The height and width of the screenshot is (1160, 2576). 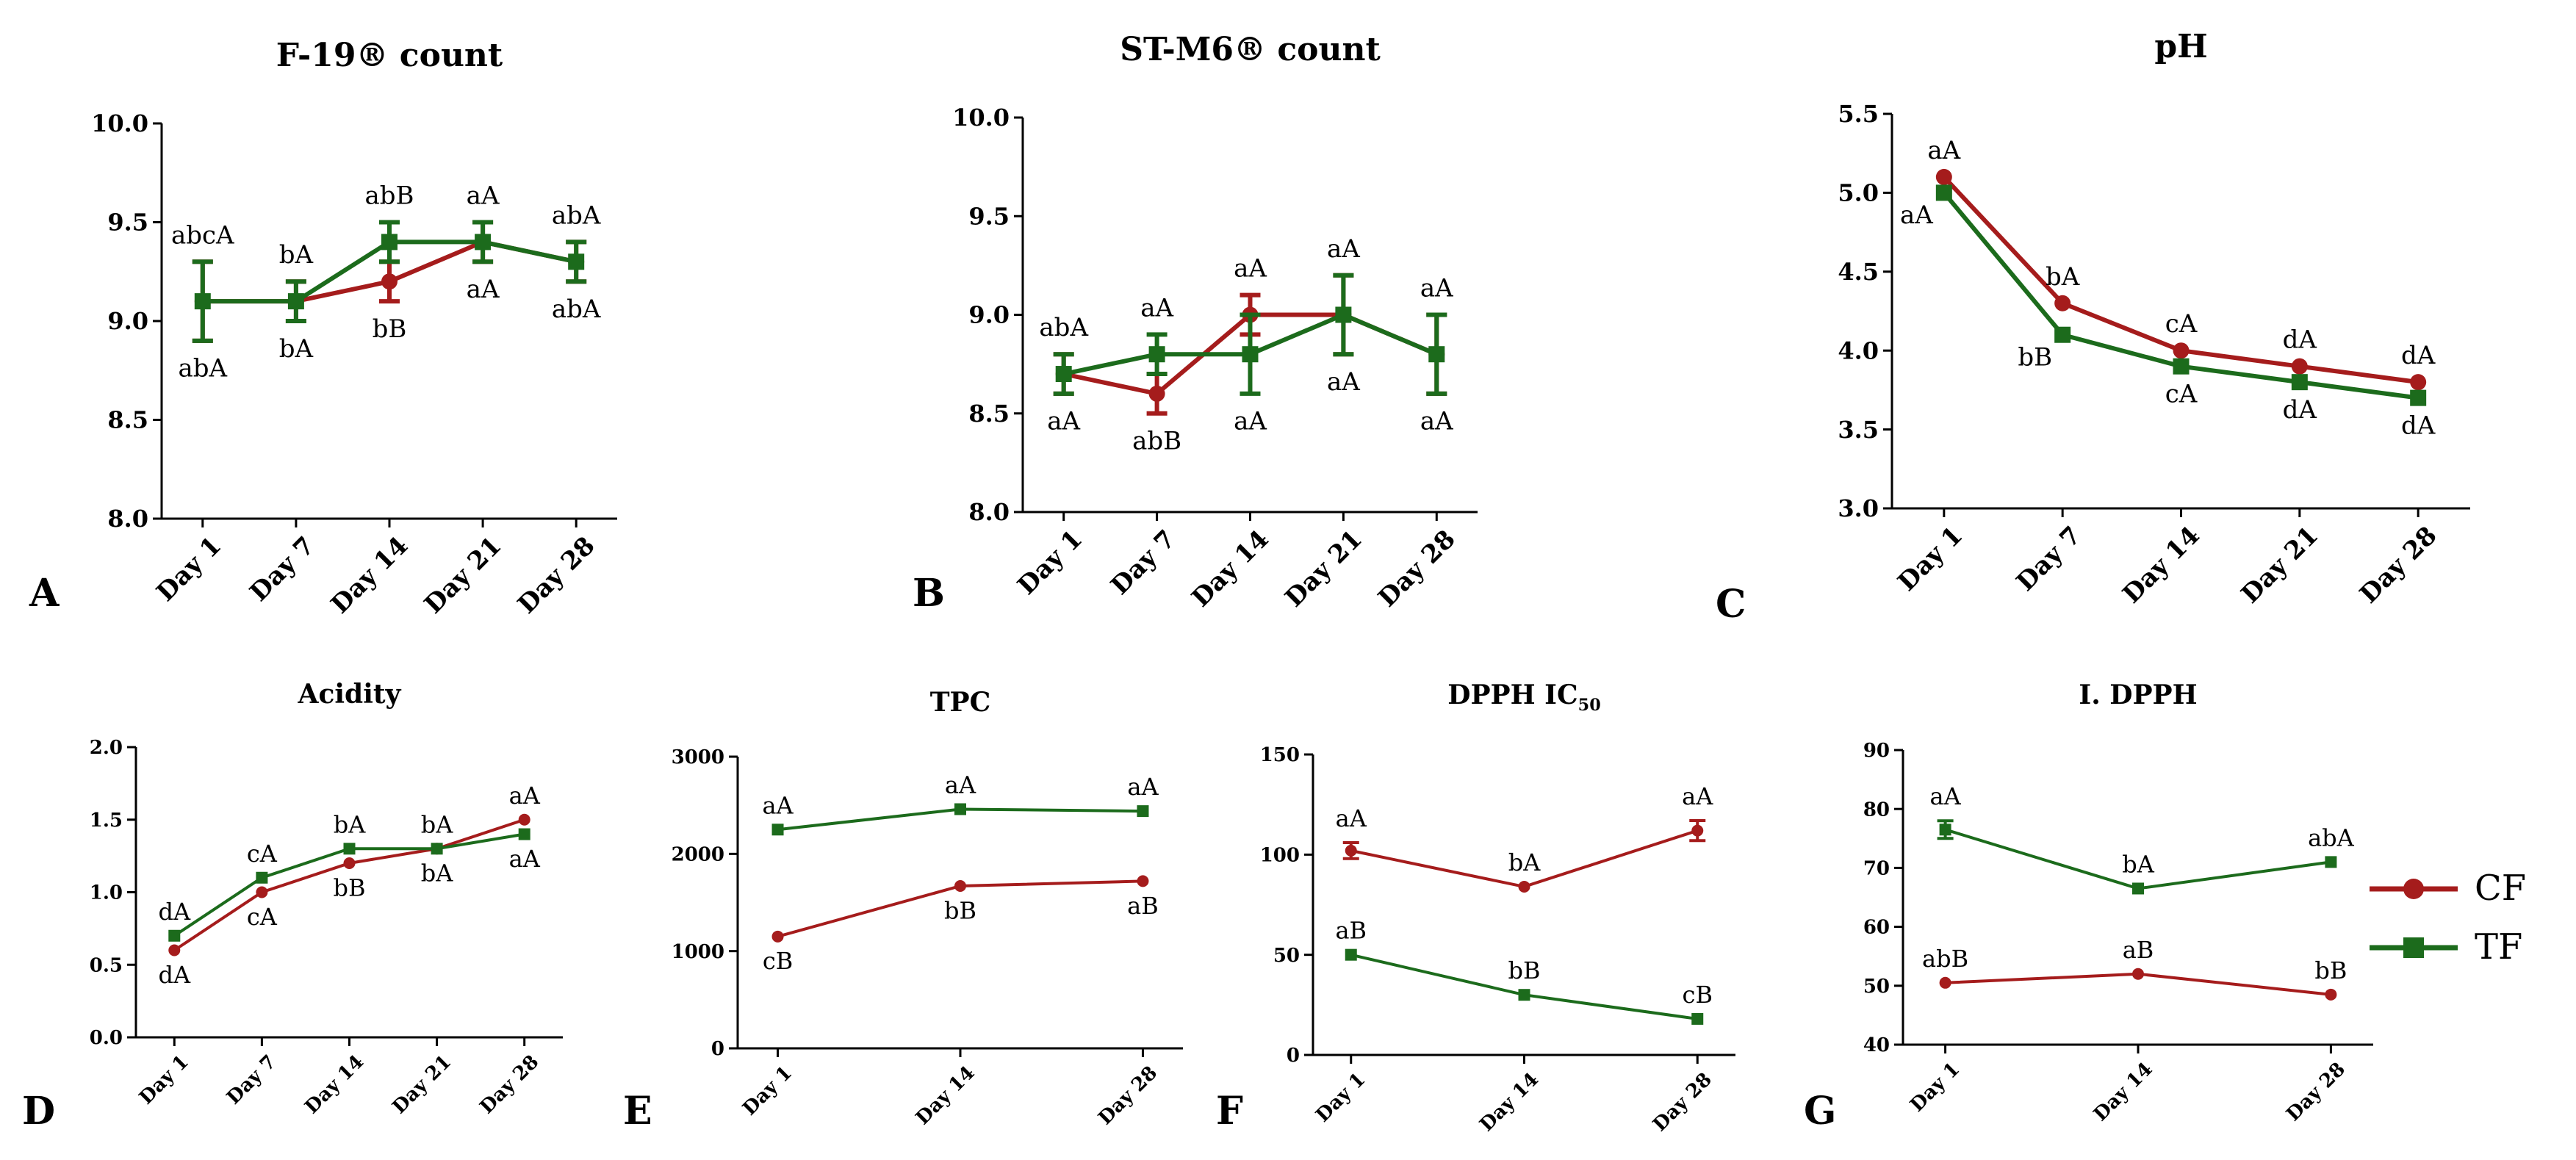 What do you see at coordinates (174, 912) in the screenshot?
I see `panel-d-tf-significance-label: dA` at bounding box center [174, 912].